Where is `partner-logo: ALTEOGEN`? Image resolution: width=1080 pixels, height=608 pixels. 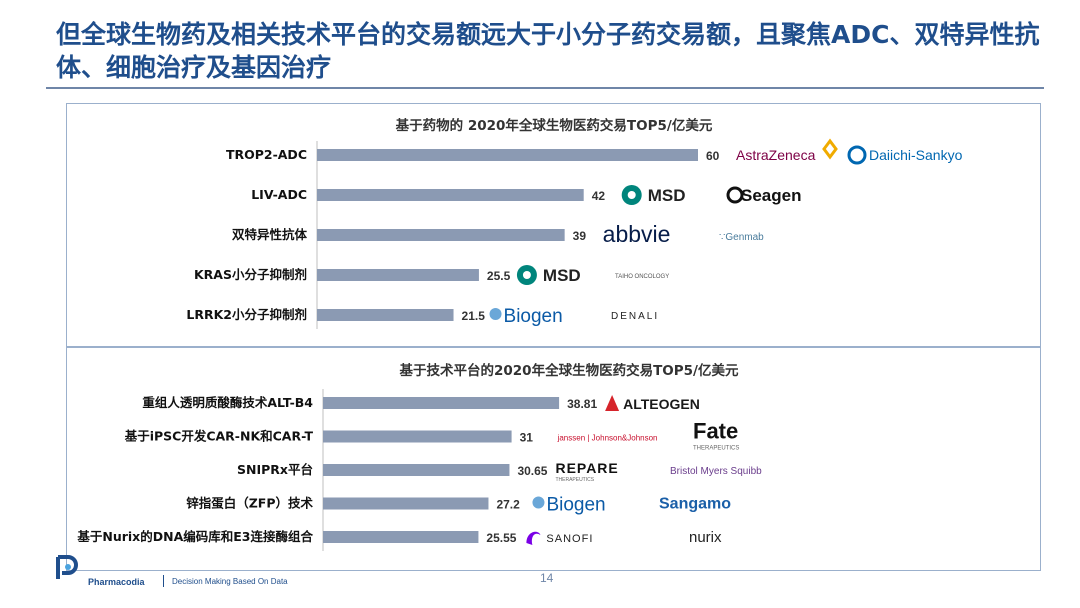
partner-logo: ALTEOGEN is located at coordinates (652, 403).